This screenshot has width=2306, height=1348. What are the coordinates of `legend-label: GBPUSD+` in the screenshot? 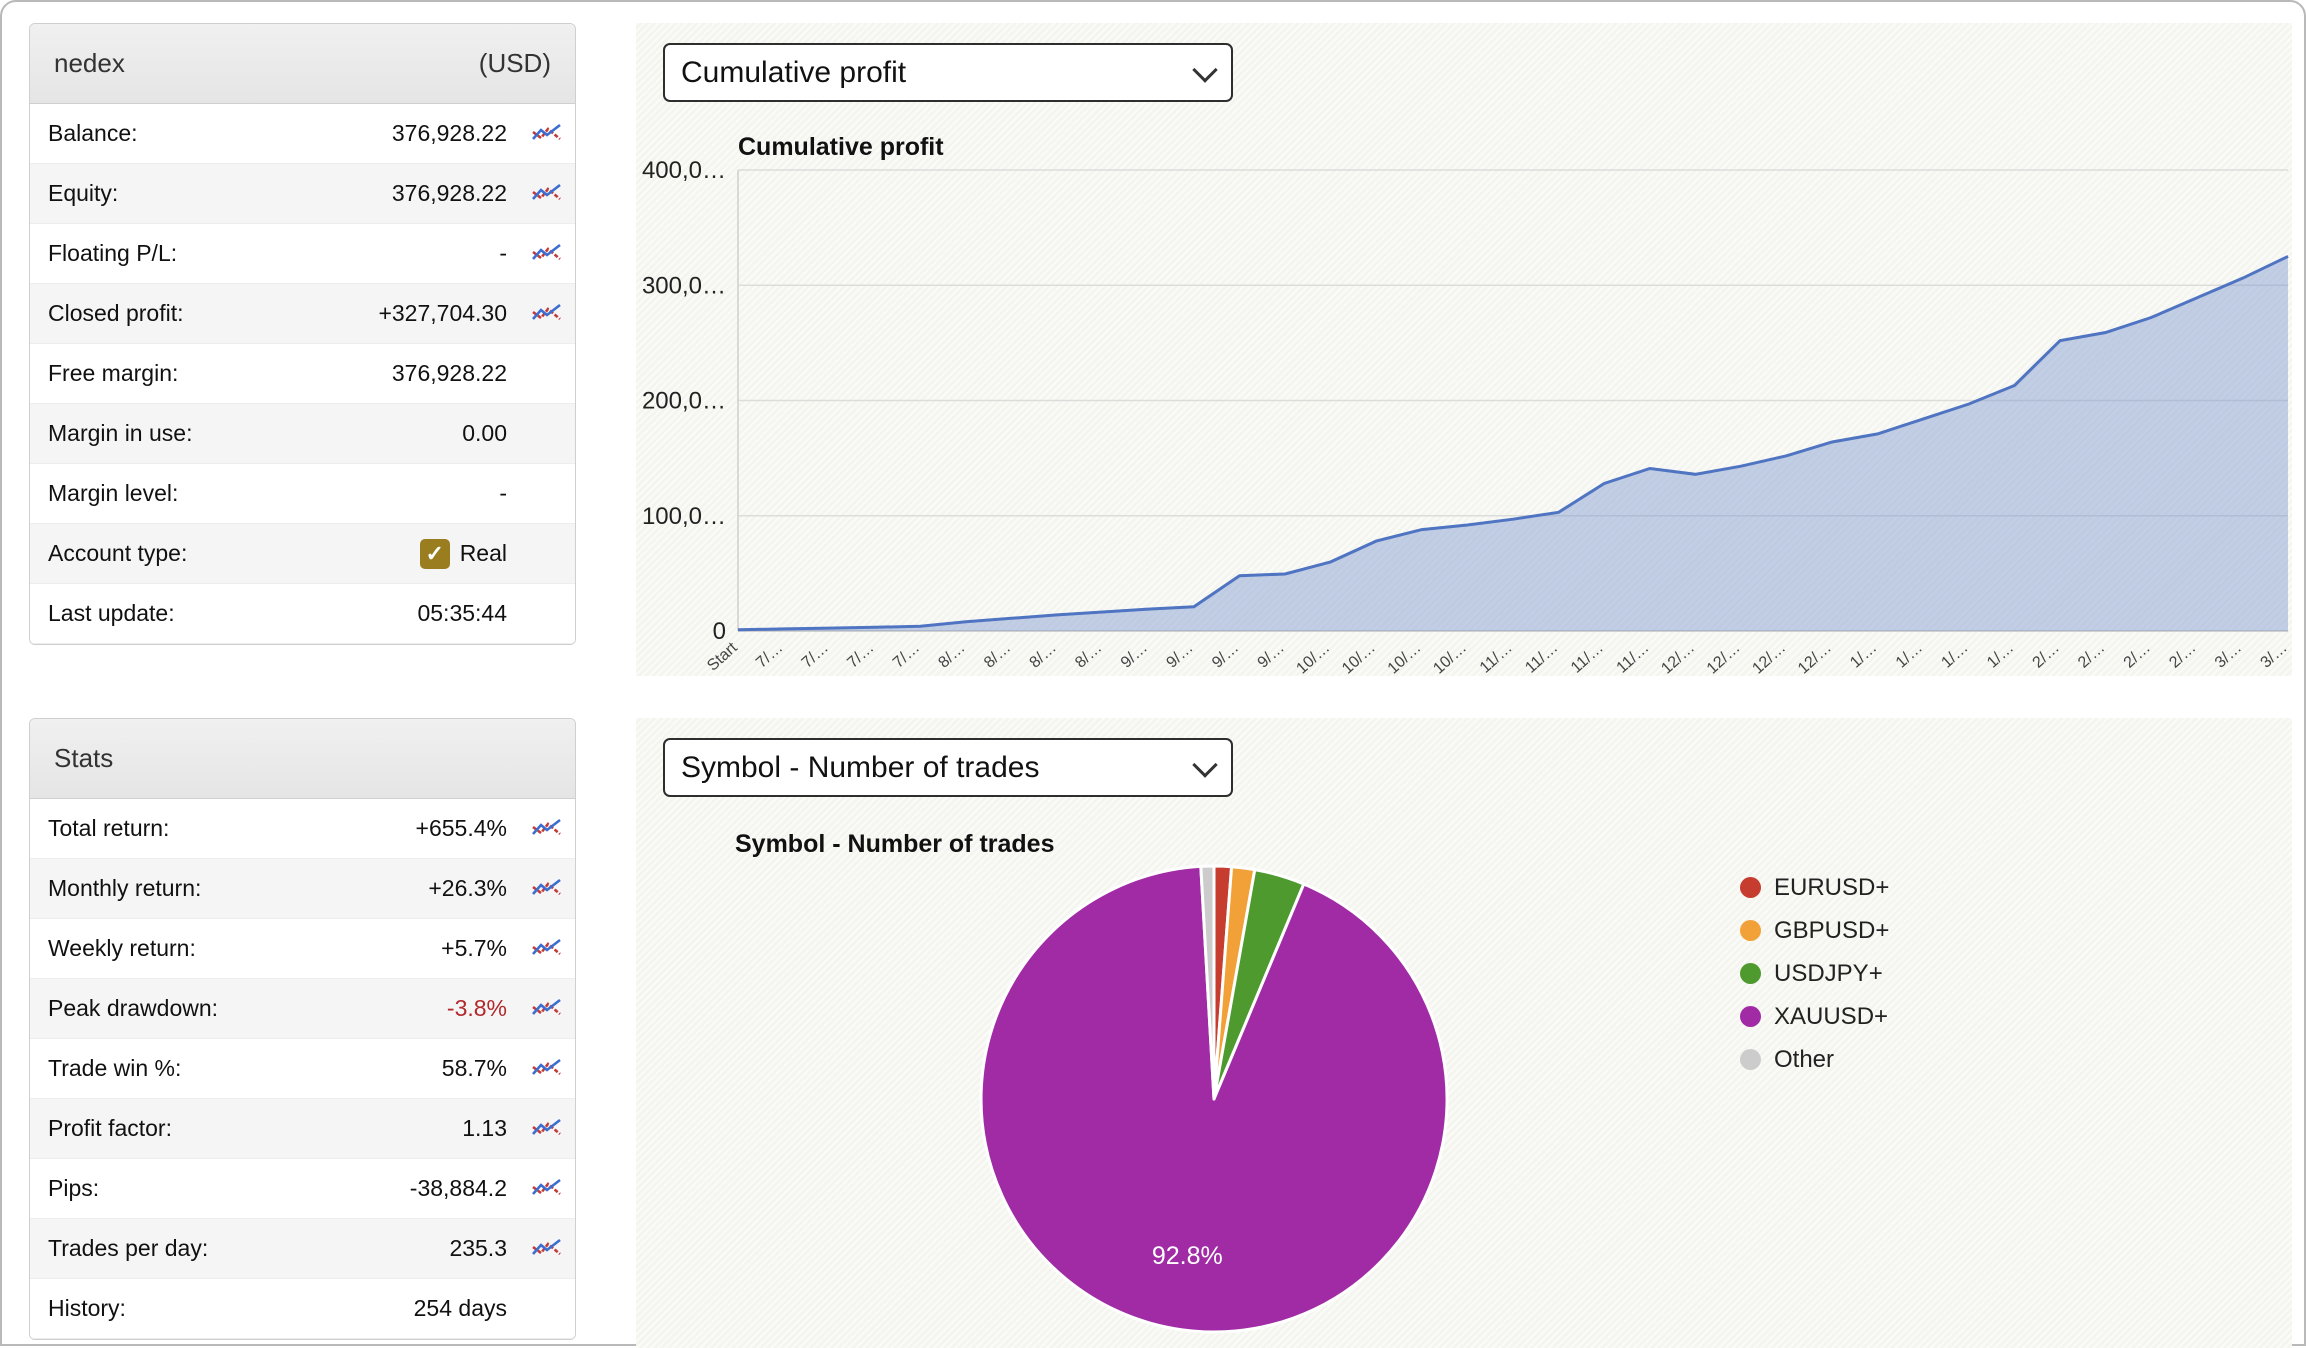 It's located at (1832, 930).